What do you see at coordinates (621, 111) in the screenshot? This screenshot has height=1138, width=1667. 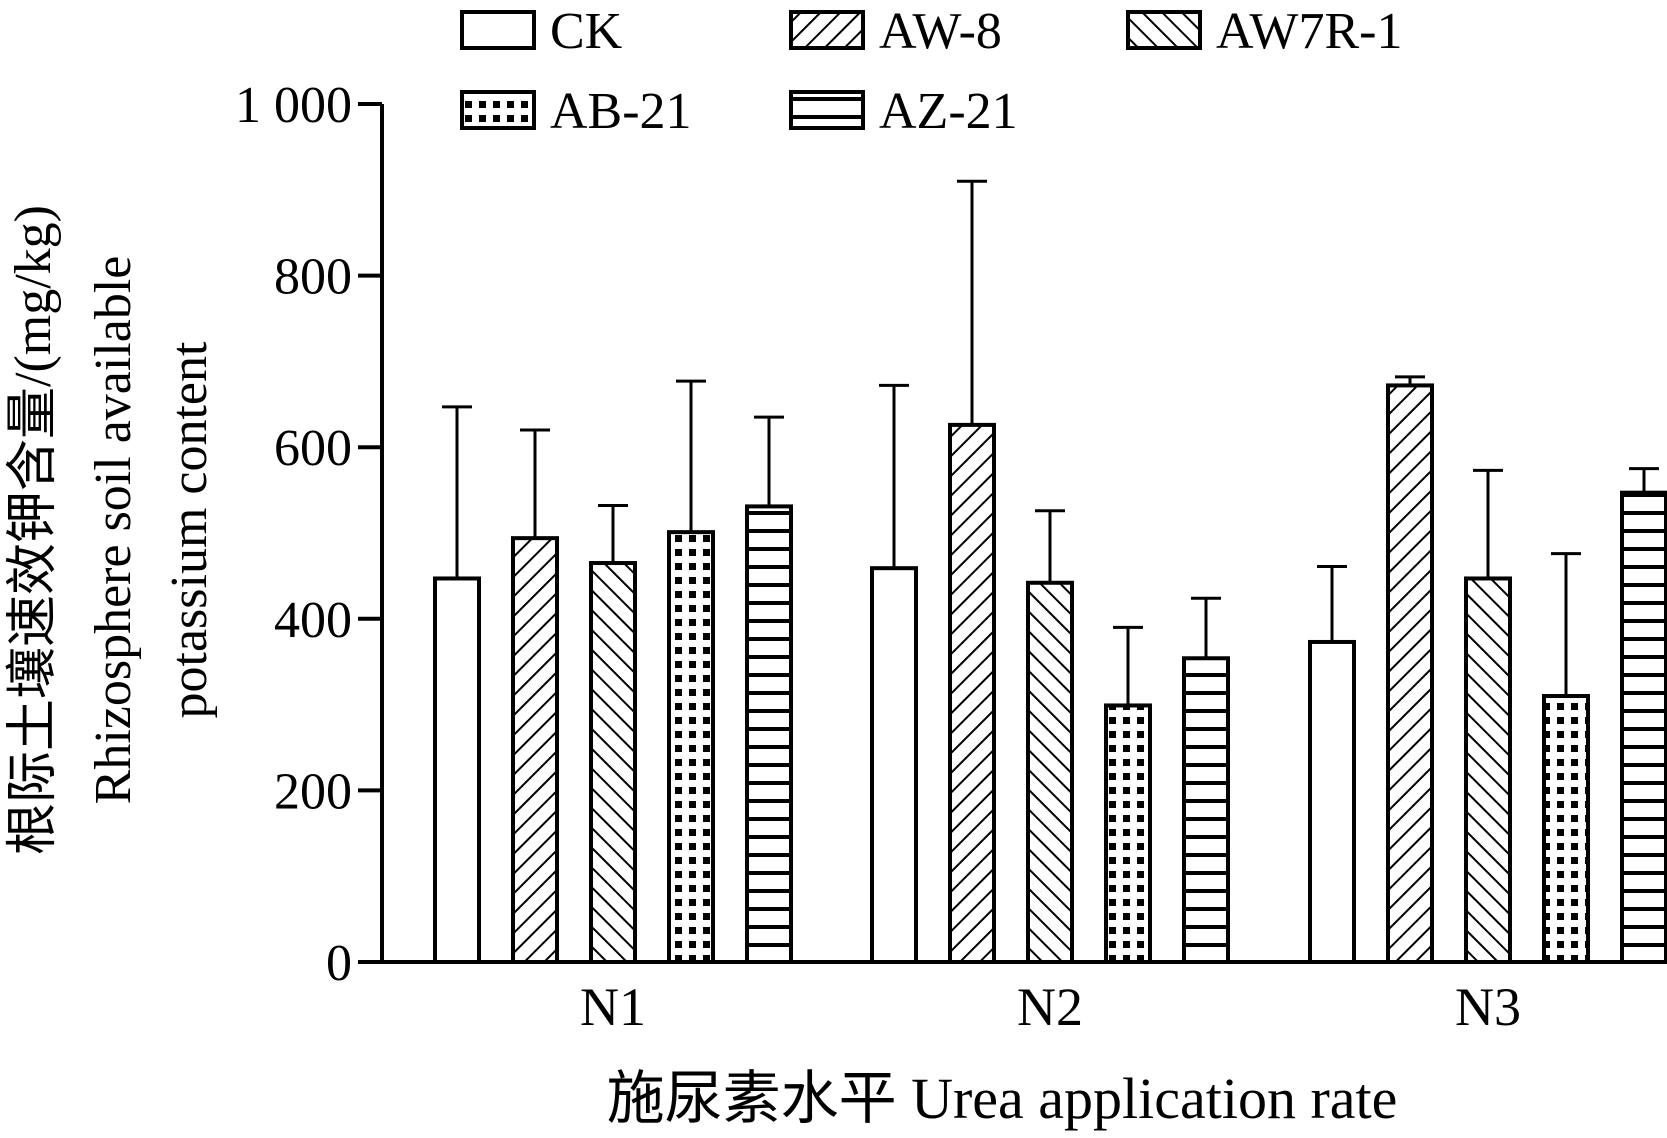 I see `legend-label: AB-21` at bounding box center [621, 111].